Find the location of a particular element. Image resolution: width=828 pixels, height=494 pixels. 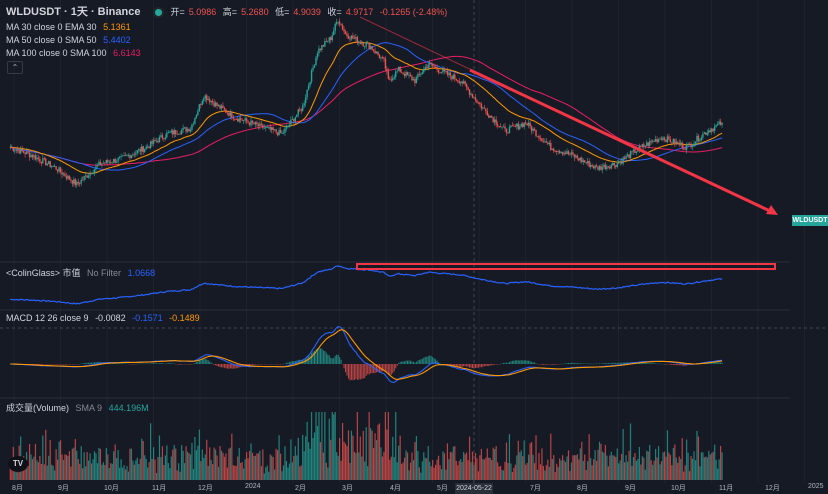

volume-legend: 成交量(Volume) SMA 9 444.196M is located at coordinates (79, 408).